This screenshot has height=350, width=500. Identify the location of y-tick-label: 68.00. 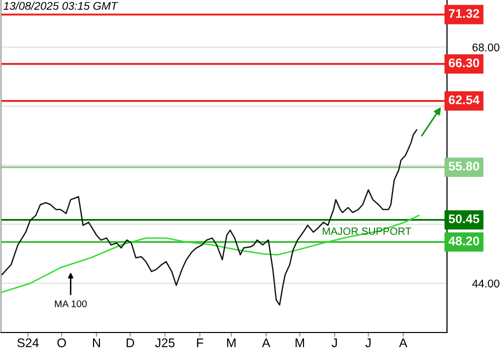
(486, 47).